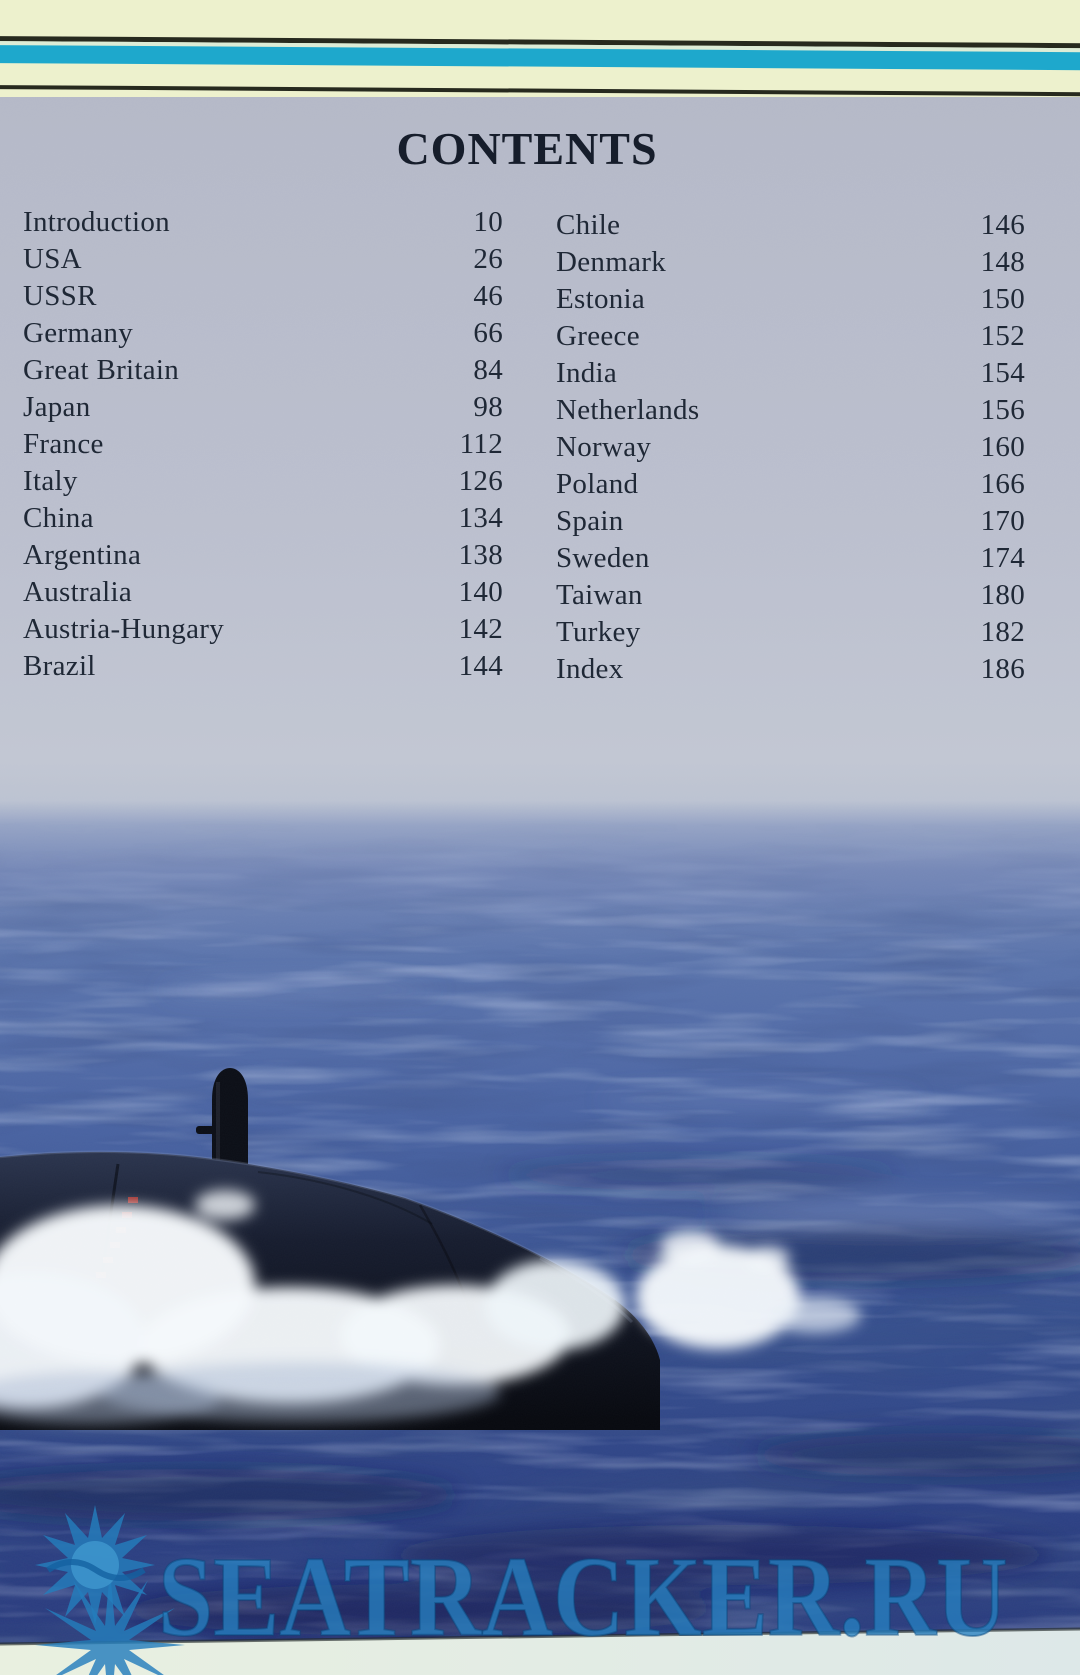  Describe the element at coordinates (263, 481) in the screenshot. I see `toc-row: Italy 126` at that location.